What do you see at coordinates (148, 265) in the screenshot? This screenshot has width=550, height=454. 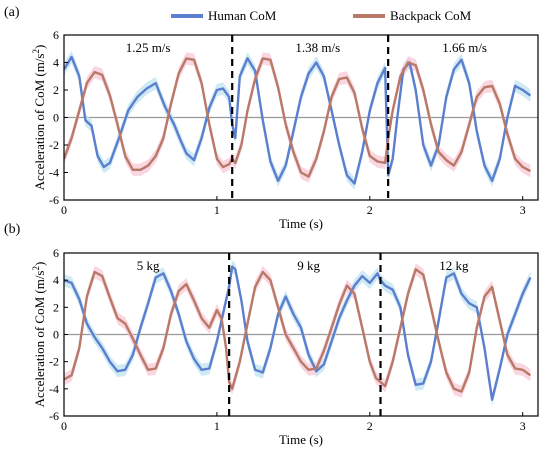 I see `segment-label-0: 5 kg` at bounding box center [148, 265].